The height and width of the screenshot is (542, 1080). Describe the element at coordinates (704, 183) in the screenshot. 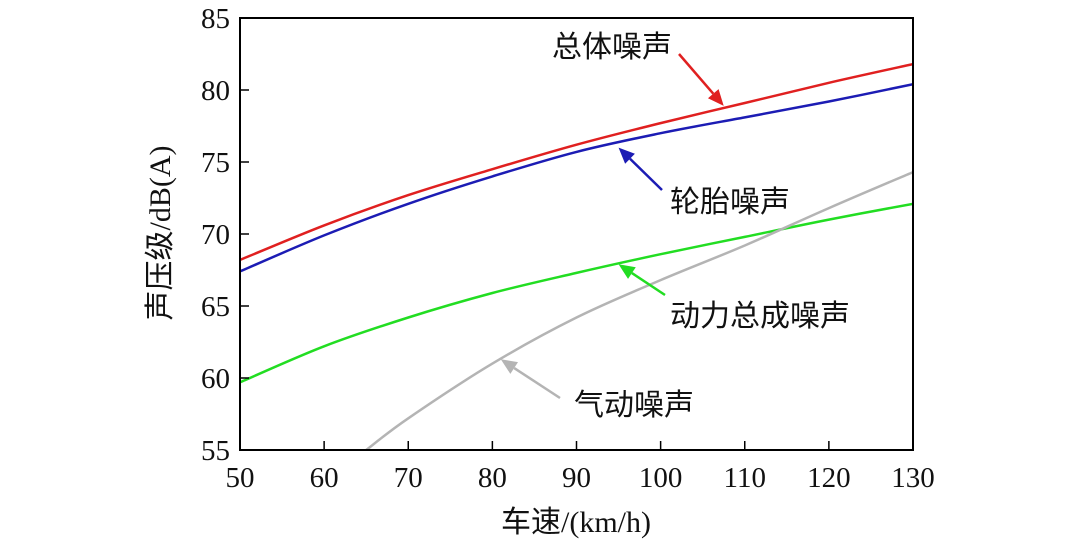

I see `annotation-2: 轮胎噪声` at that location.